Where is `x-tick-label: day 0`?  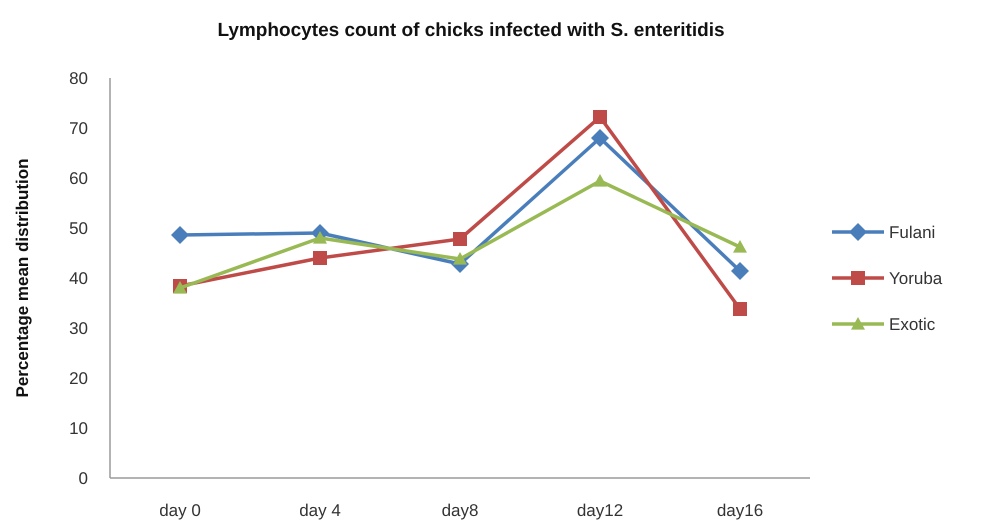
x-tick-label: day 0 is located at coordinates (180, 510).